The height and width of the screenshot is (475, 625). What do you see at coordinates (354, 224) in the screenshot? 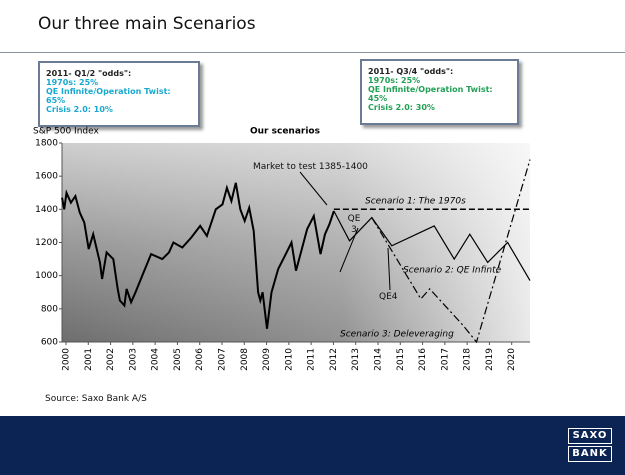
I see `annotation: QE 3` at bounding box center [354, 224].